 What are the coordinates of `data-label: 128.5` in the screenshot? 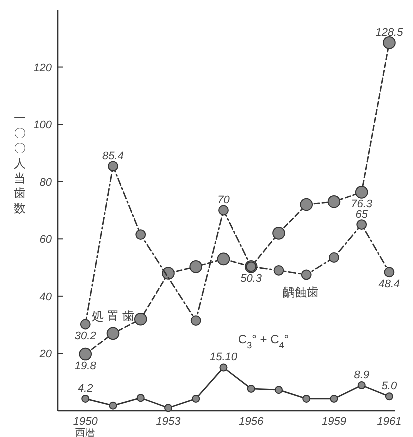 It's located at (390, 32).